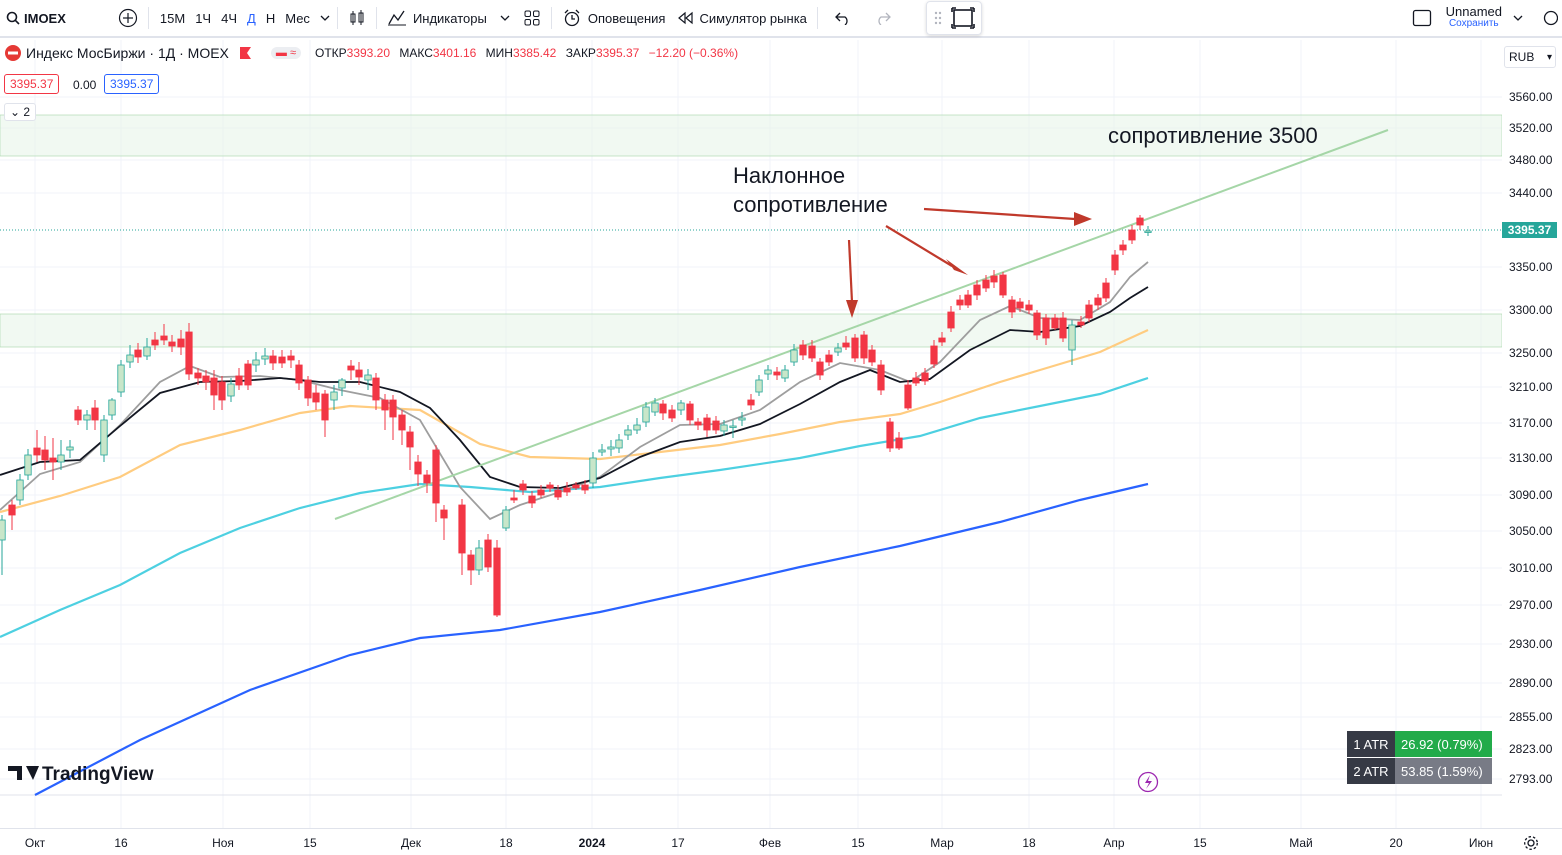  What do you see at coordinates (1419, 771) in the screenshot?
I see `atr-row-2: 2 ATR 53.85 (1.59%)` at bounding box center [1419, 771].